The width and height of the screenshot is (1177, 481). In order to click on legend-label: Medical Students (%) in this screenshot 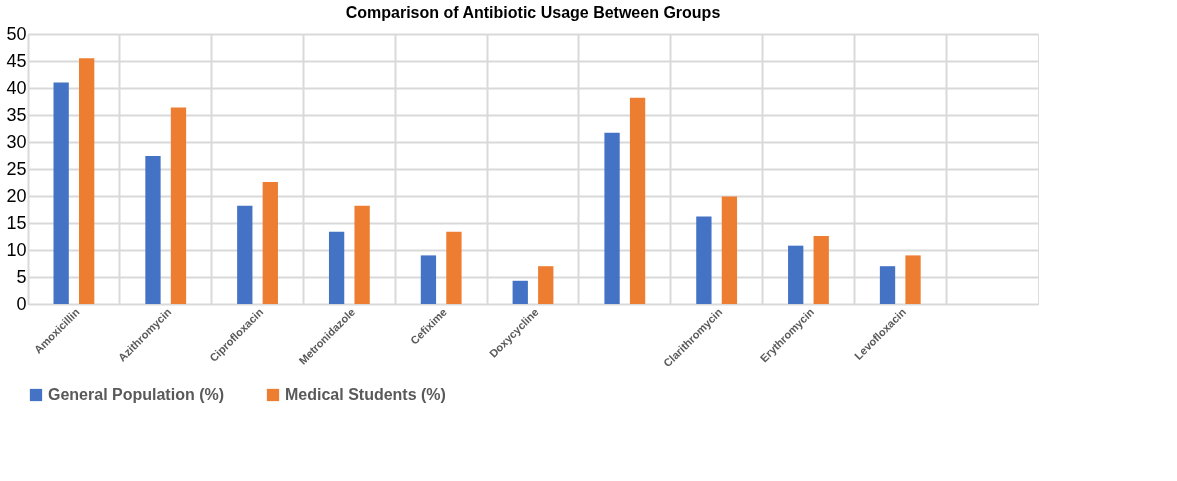, I will do `click(365, 394)`.